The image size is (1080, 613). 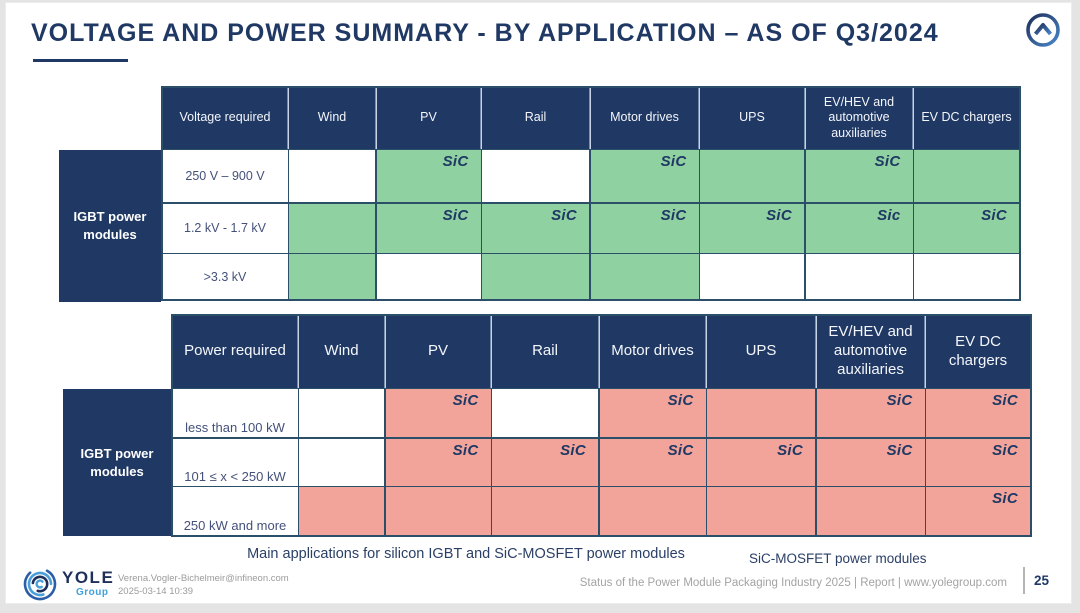 What do you see at coordinates (859, 228) in the screenshot?
I see `highlighted-cell: Sic` at bounding box center [859, 228].